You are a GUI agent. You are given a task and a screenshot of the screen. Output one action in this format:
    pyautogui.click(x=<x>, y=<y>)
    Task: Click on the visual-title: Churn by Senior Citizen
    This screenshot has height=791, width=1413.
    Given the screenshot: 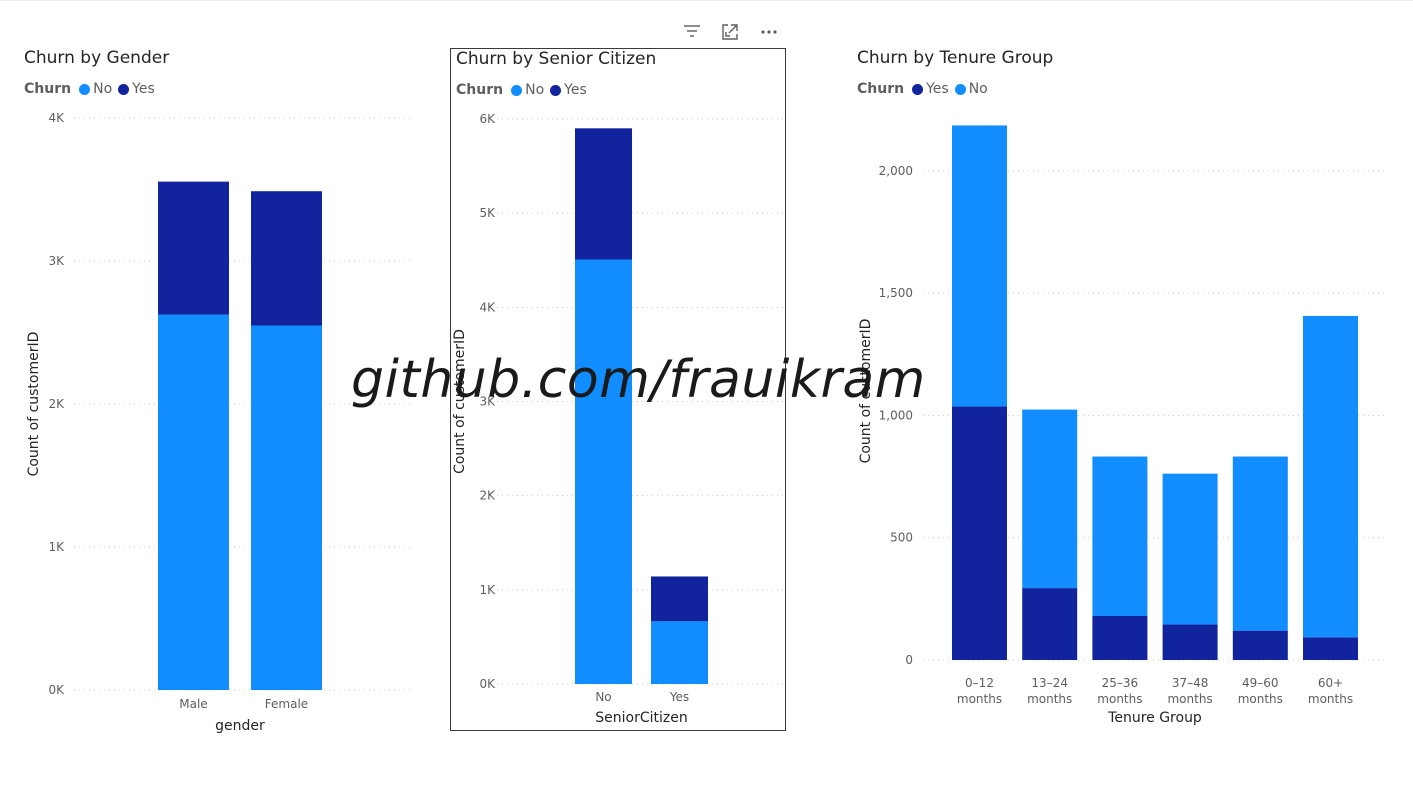 What is the action you would take?
    pyautogui.click(x=556, y=59)
    